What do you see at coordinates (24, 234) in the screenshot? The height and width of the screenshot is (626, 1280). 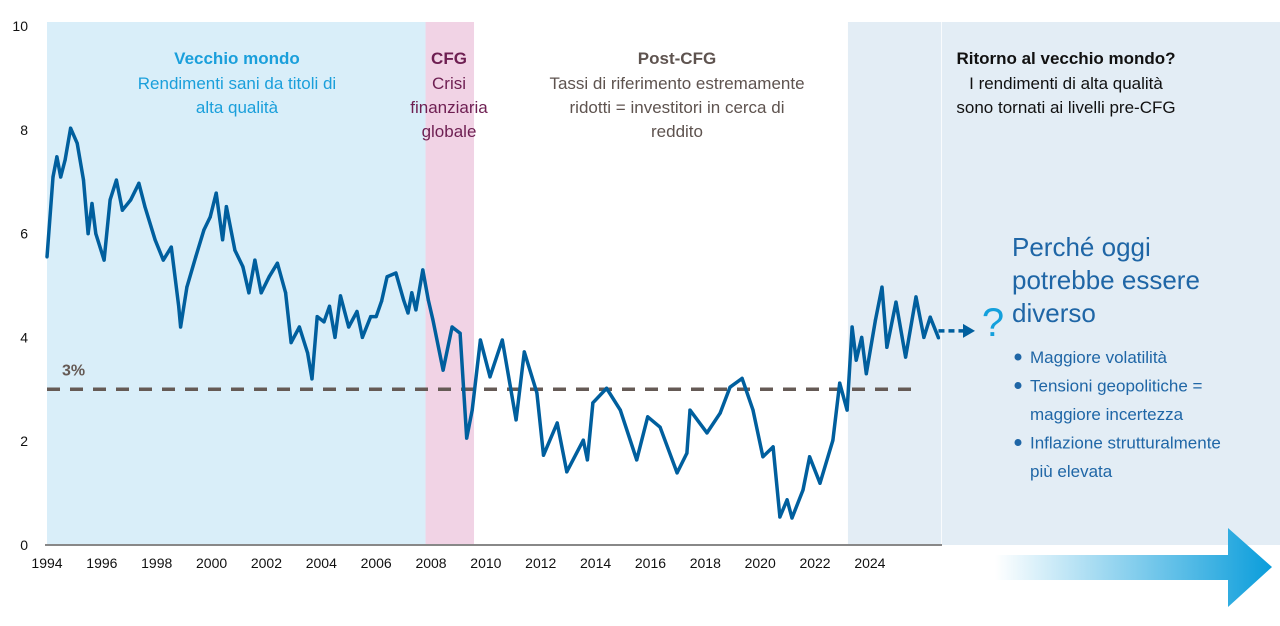 I see `y-tick-label: 6` at bounding box center [24, 234].